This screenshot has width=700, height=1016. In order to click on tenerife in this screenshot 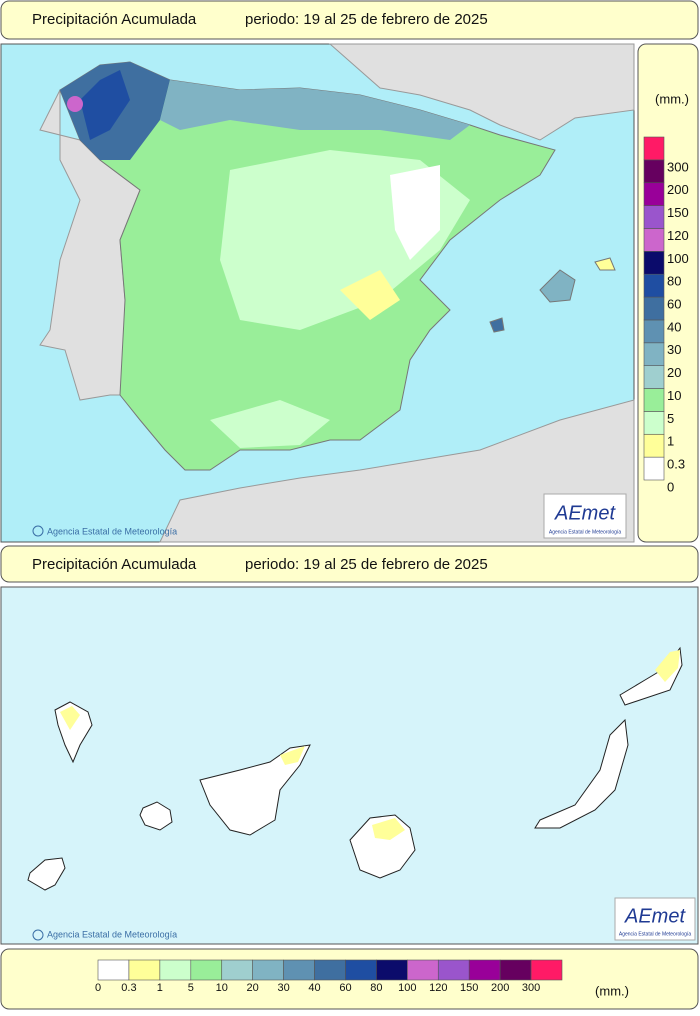, I will do `click(255, 790)`.